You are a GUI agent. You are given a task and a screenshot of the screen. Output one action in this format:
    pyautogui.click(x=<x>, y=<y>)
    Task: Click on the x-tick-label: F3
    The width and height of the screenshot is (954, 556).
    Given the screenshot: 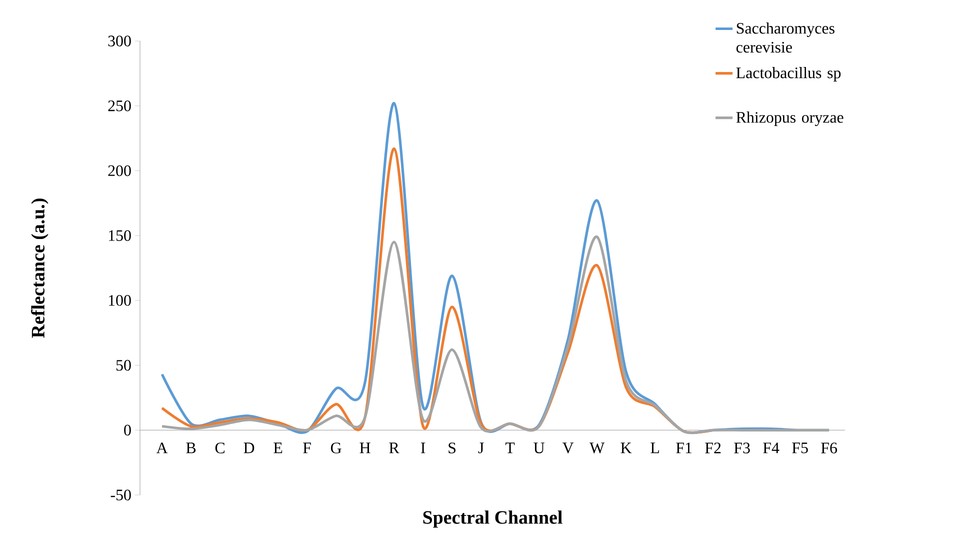 What is the action you would take?
    pyautogui.click(x=742, y=448)
    